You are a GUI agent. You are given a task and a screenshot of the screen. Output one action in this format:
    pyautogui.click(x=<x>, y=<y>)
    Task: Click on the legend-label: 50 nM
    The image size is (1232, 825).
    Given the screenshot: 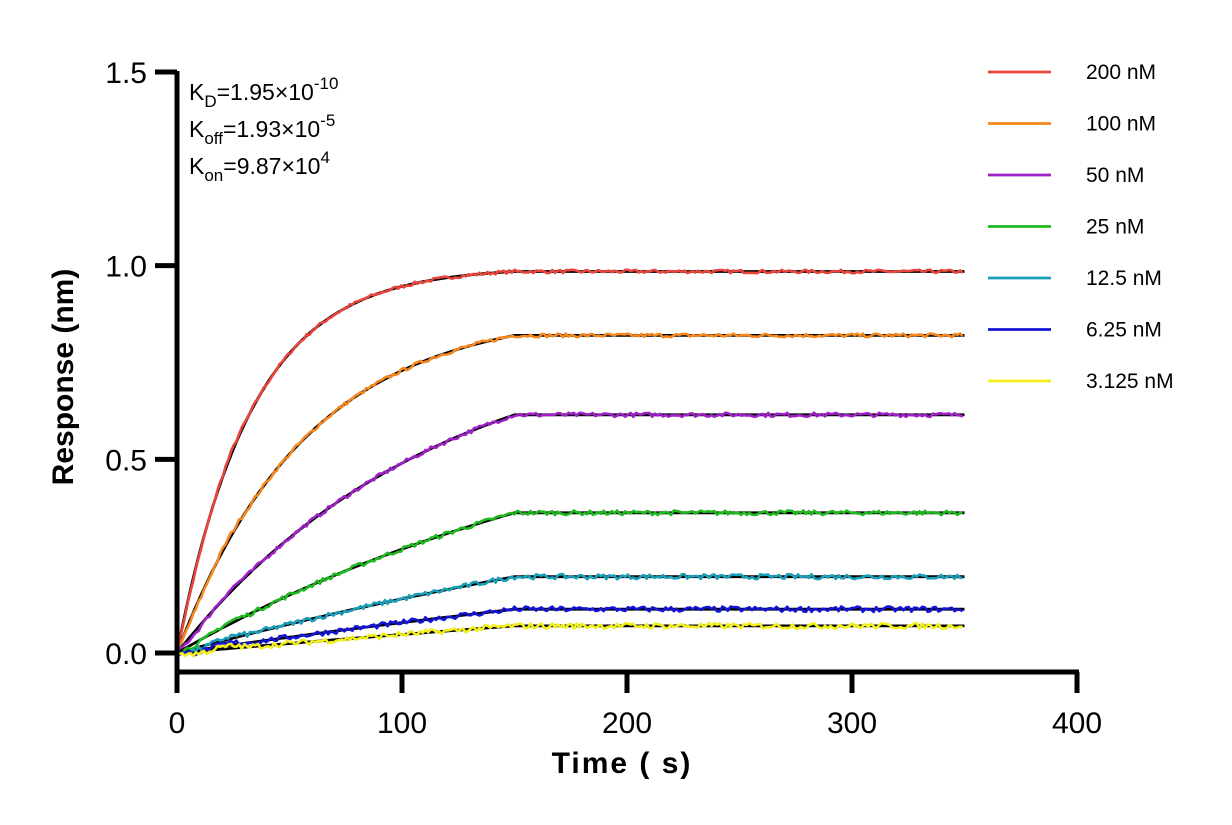 What is the action you would take?
    pyautogui.click(x=1115, y=175)
    